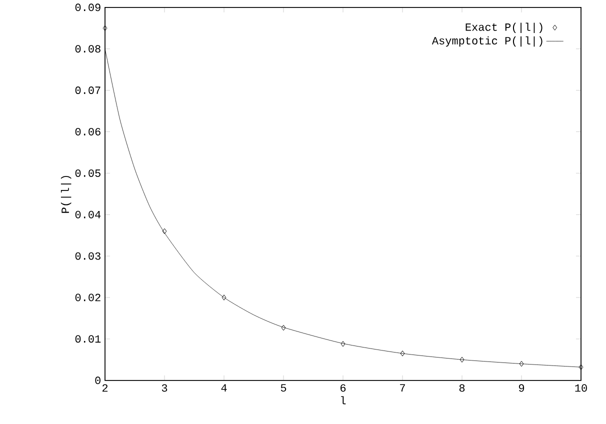 Image resolution: width=606 pixels, height=424 pixels. Describe the element at coordinates (87, 48) in the screenshot. I see `y-tick-label: 0.08` at that location.